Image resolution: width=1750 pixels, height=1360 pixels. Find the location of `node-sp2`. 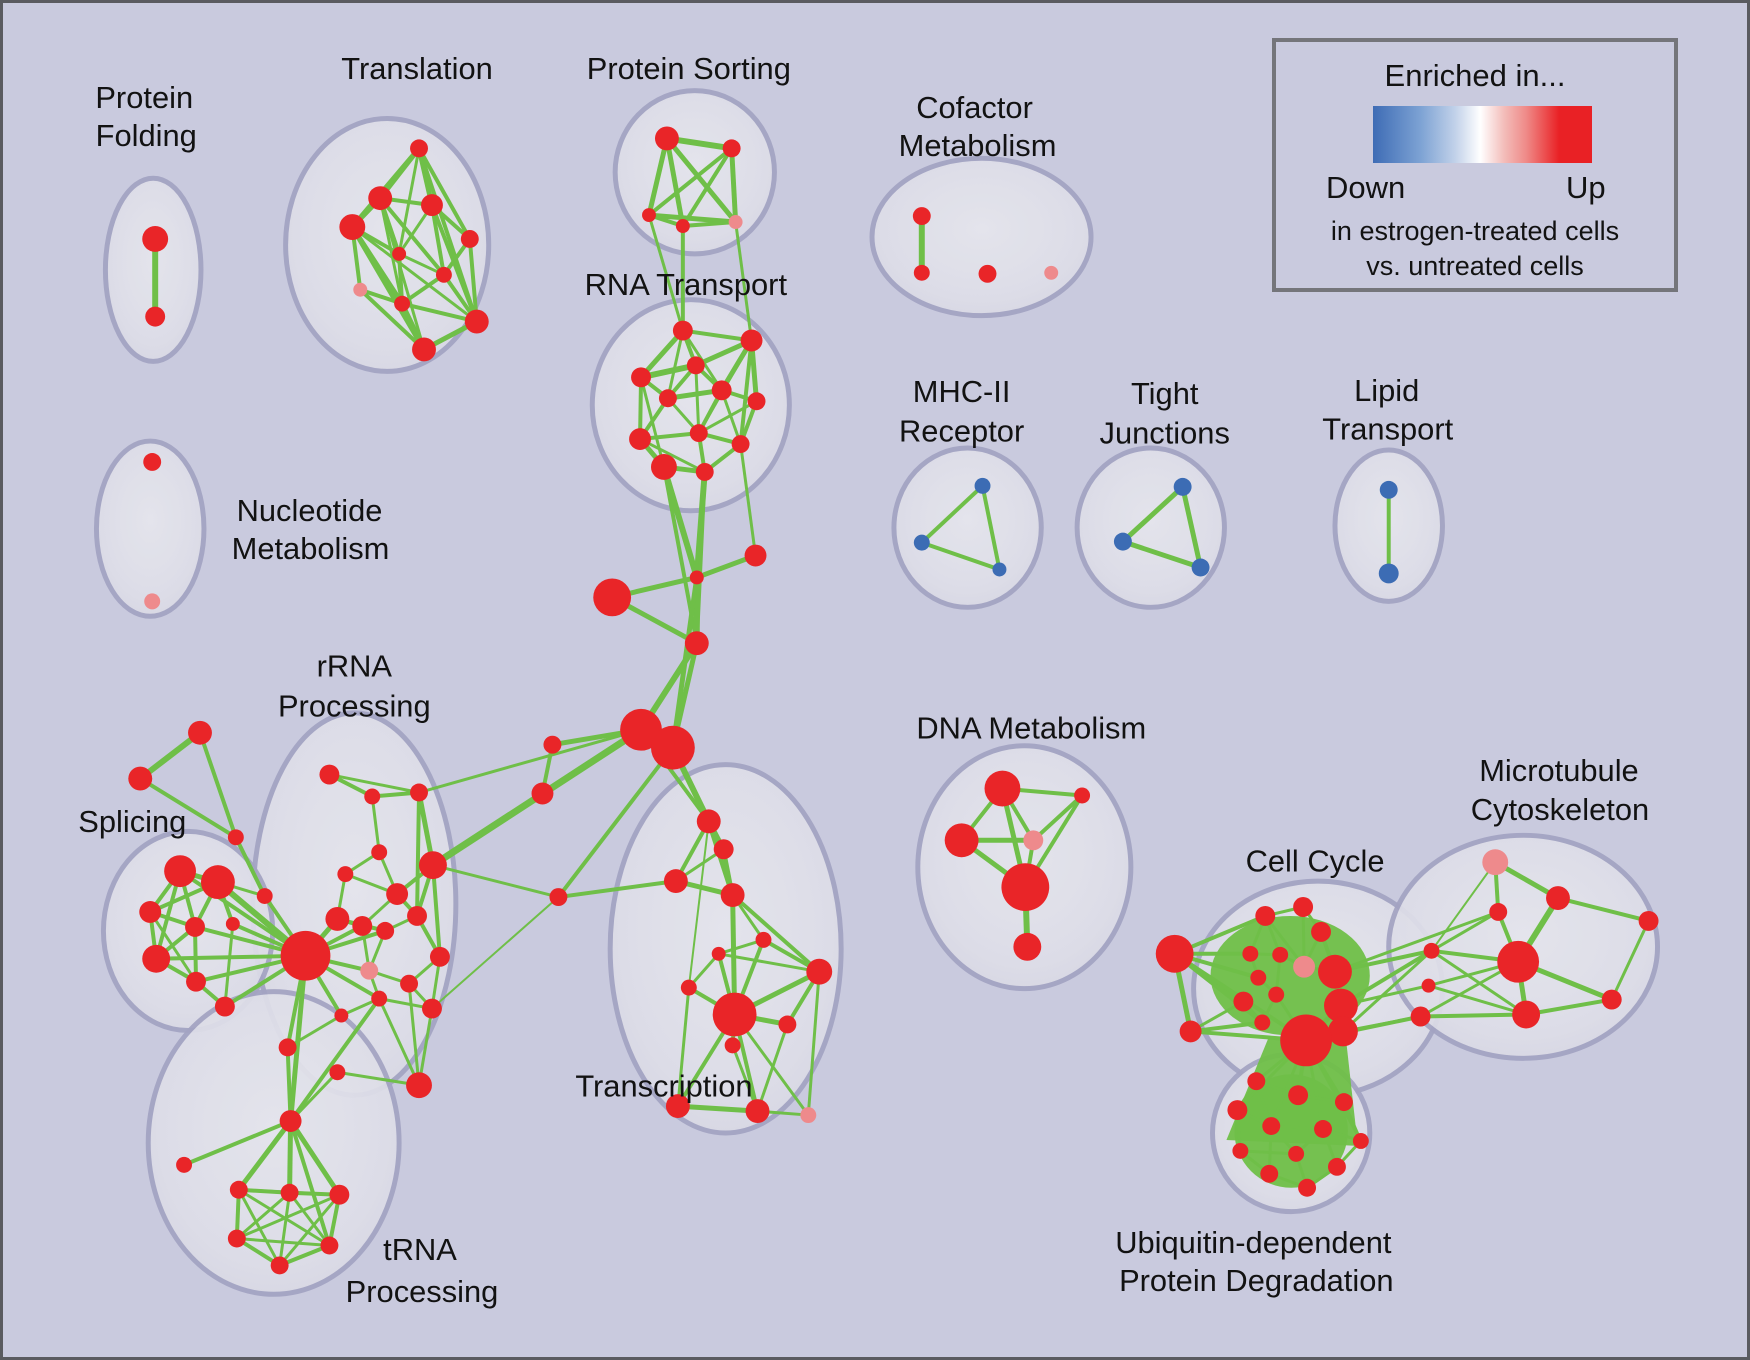

node-sp2 is located at coordinates (150, 912).